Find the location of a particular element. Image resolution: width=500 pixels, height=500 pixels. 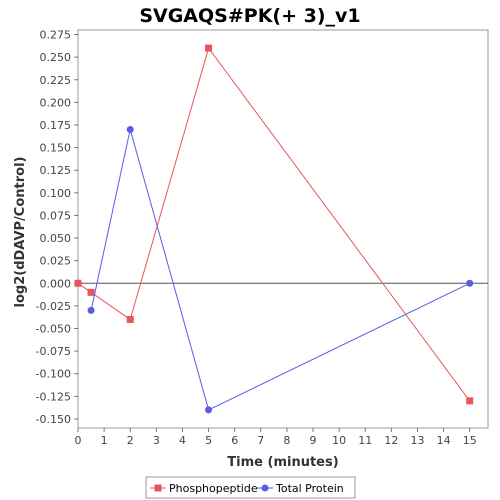

y-tick-label: 0.075 is located at coordinates (56, 215).